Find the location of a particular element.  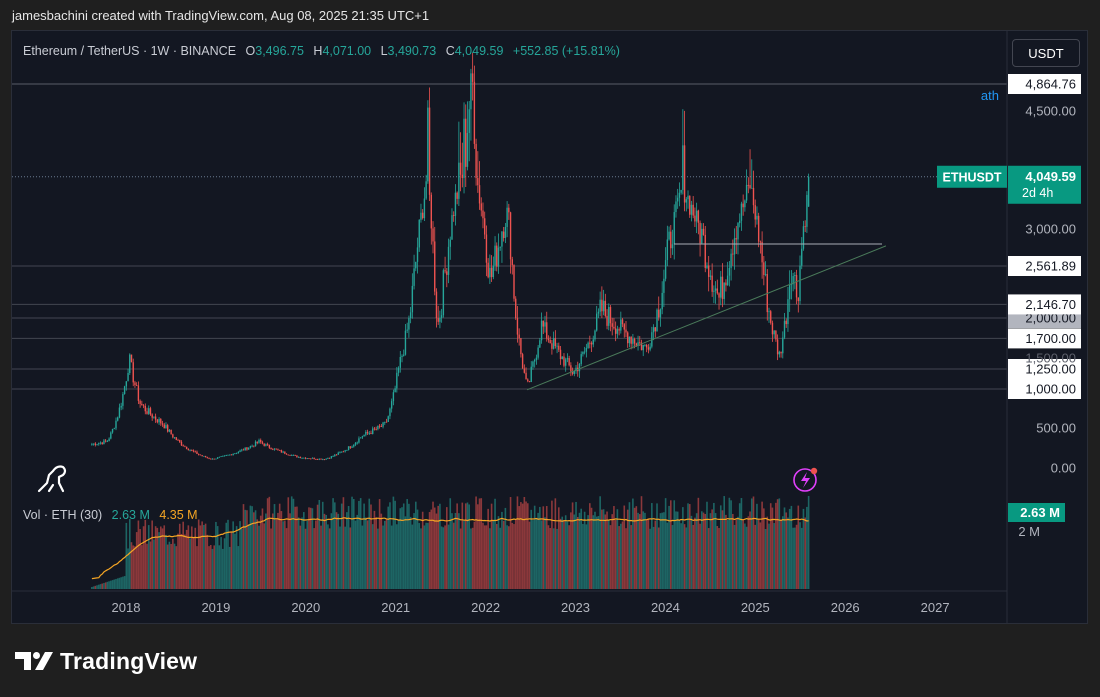

lightning-bolt-icon is located at coordinates (805, 480).